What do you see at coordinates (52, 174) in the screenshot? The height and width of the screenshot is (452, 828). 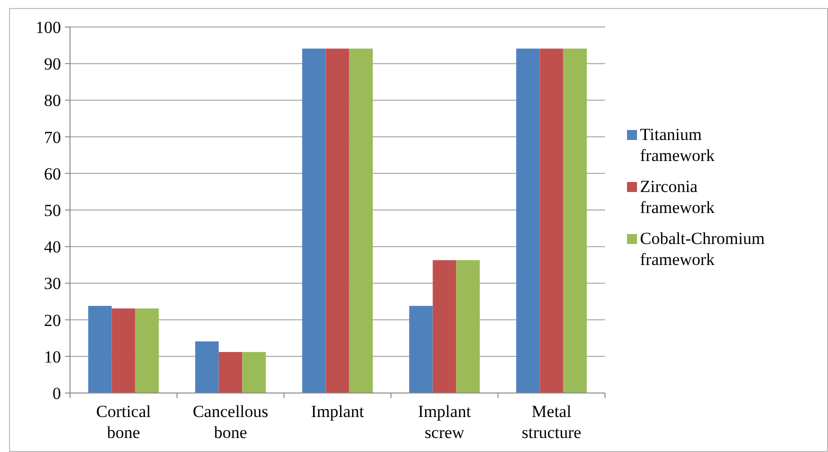 I see `y-tick-label: 60` at bounding box center [52, 174].